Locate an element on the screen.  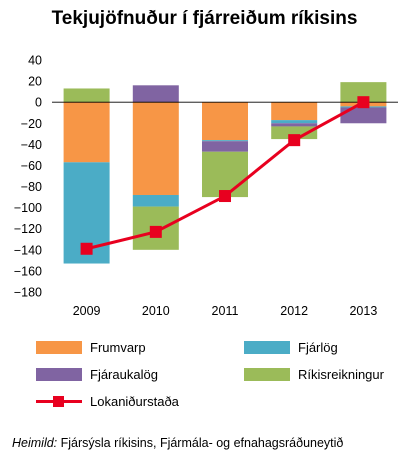
x-tick-label-2010: 2010 is located at coordinates (156, 311).